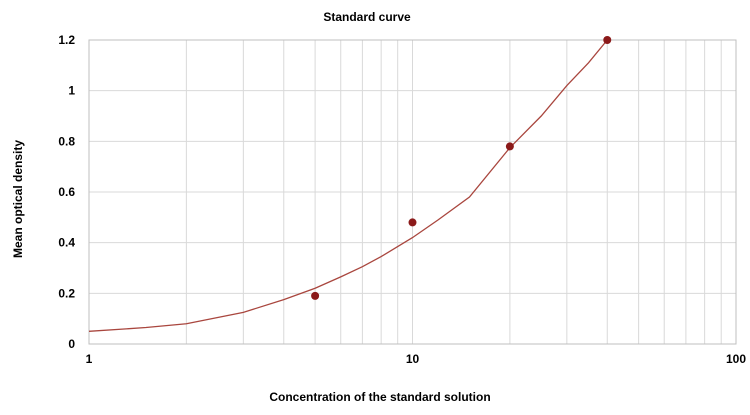  Describe the element at coordinates (66, 243) in the screenshot. I see `y-tick-label: 0.4` at that location.